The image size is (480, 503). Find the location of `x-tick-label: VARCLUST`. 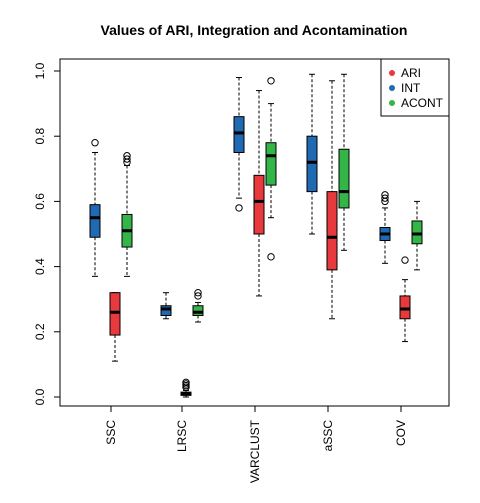

x-tick-label: VARCLUST is located at coordinates (255, 451).